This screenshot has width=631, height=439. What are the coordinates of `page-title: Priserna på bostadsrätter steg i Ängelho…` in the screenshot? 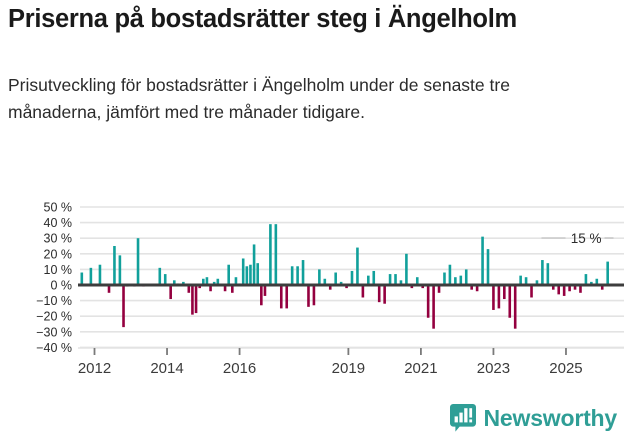 It's located at (262, 19).